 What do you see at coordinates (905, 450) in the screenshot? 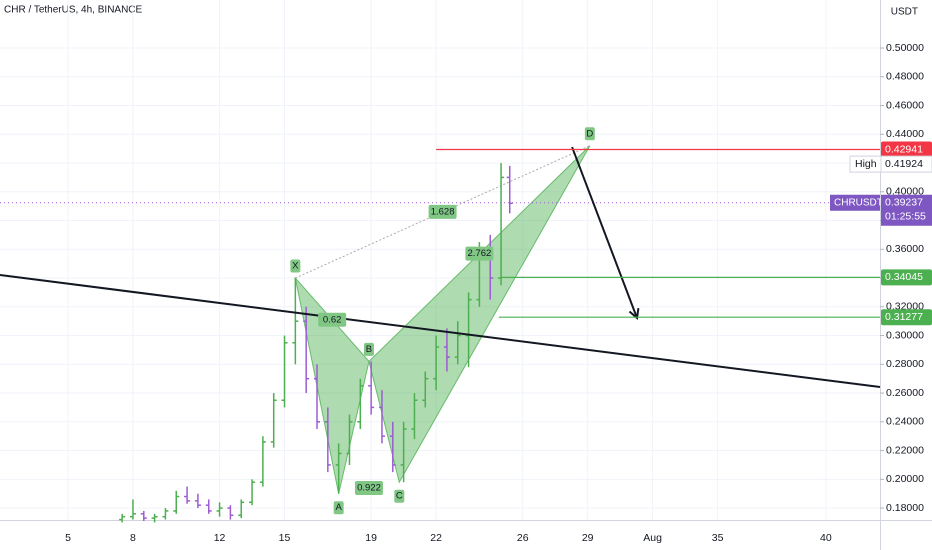
I see `y-tick-label: 0.22000` at bounding box center [905, 450].